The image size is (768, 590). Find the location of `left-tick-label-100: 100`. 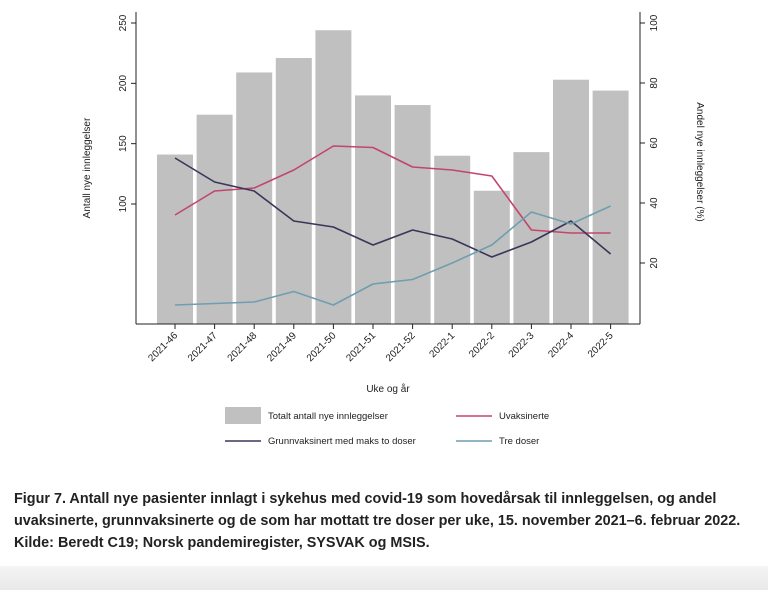

left-tick-label-100: 100 is located at coordinates (123, 203).